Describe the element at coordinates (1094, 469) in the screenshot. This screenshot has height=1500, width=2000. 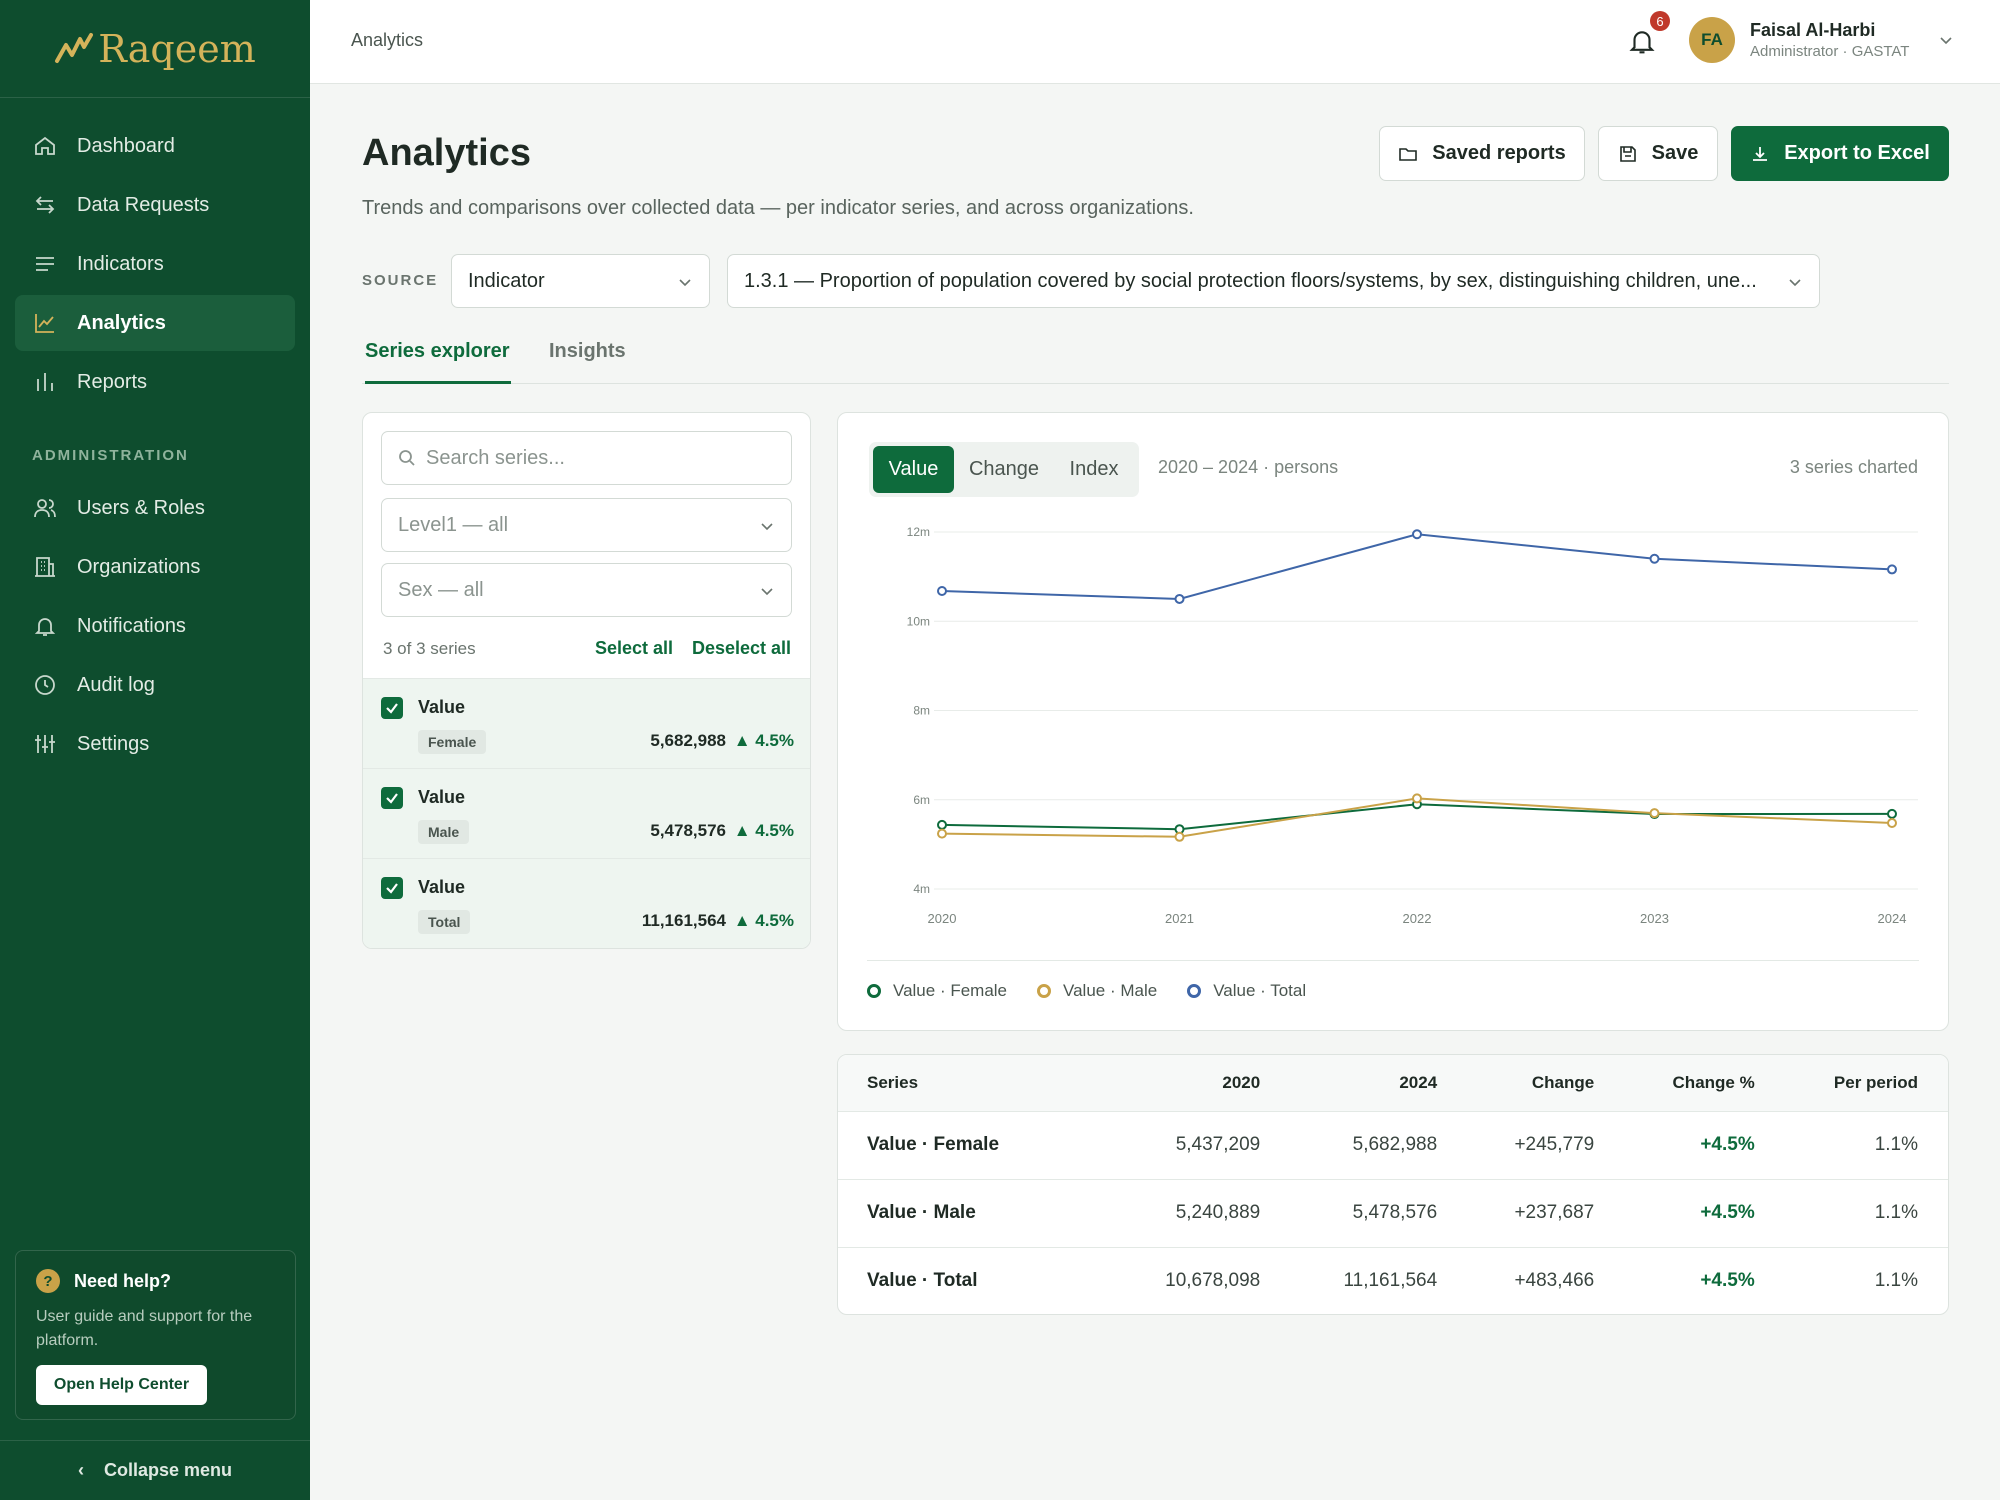
I see `mode-index-button: Index` at that location.